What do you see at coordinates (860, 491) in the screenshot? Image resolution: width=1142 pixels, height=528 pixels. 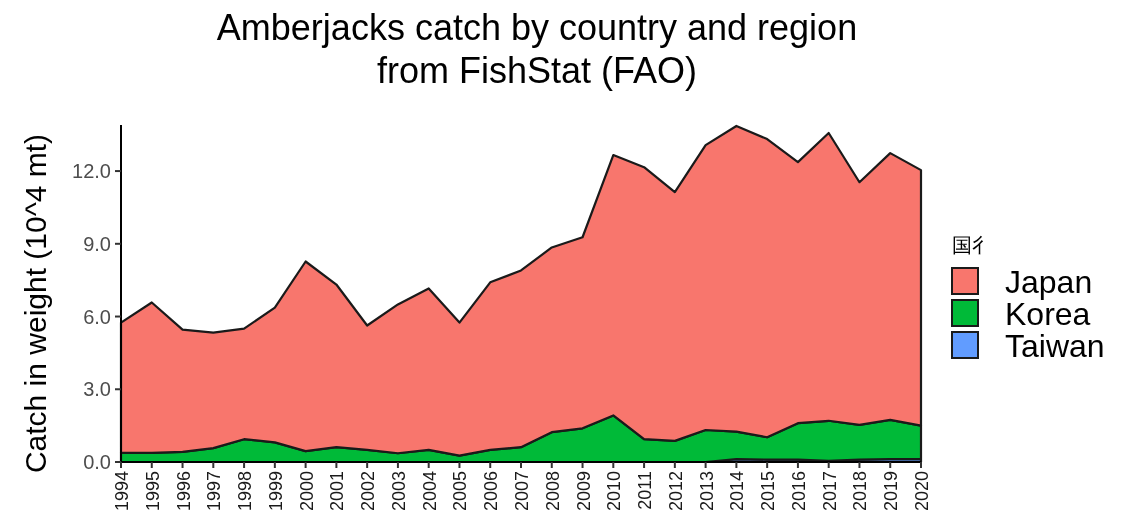 I see `x-tick-label: 2018` at bounding box center [860, 491].